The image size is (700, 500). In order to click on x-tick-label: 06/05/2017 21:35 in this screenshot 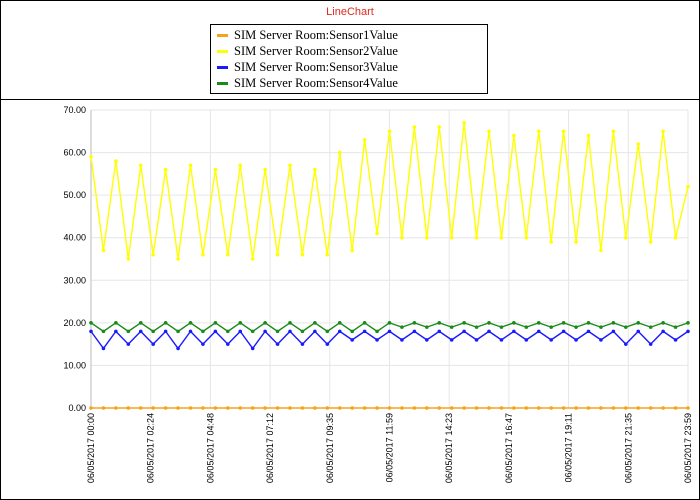, I will do `click(628, 448)`.